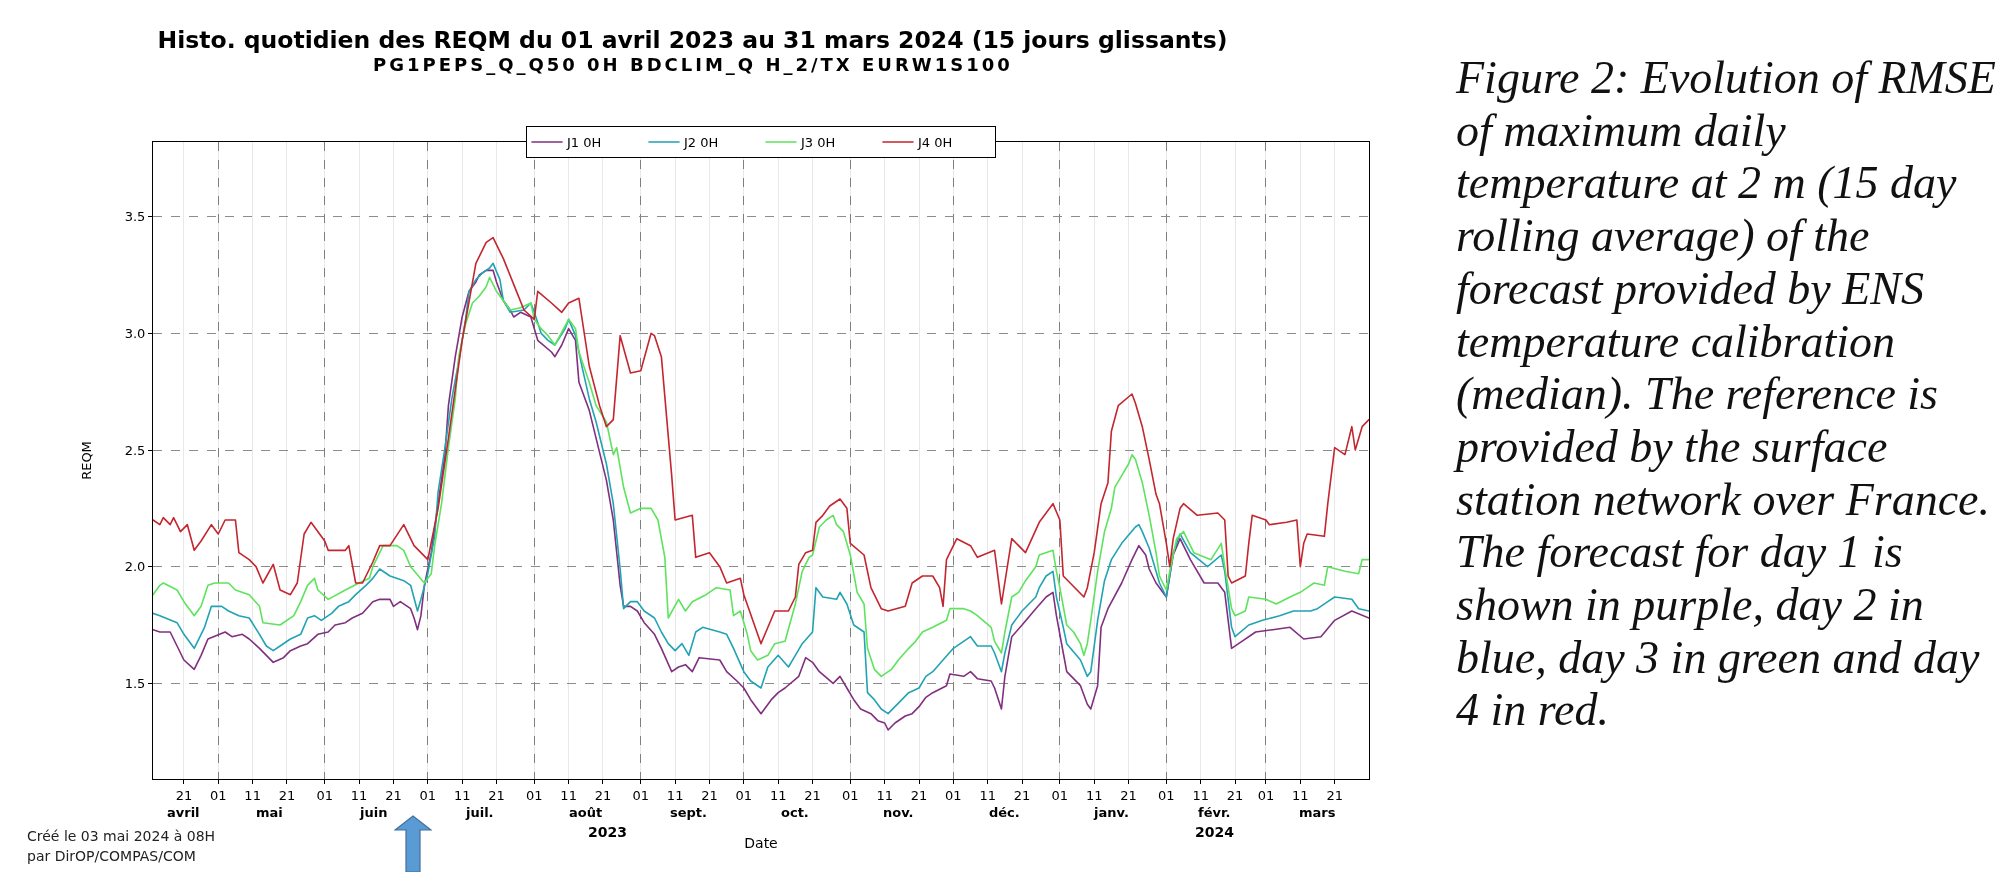 This screenshot has width=2011, height=872. What do you see at coordinates (269, 812) in the screenshot?
I see `x2-tick-label: mai` at bounding box center [269, 812].